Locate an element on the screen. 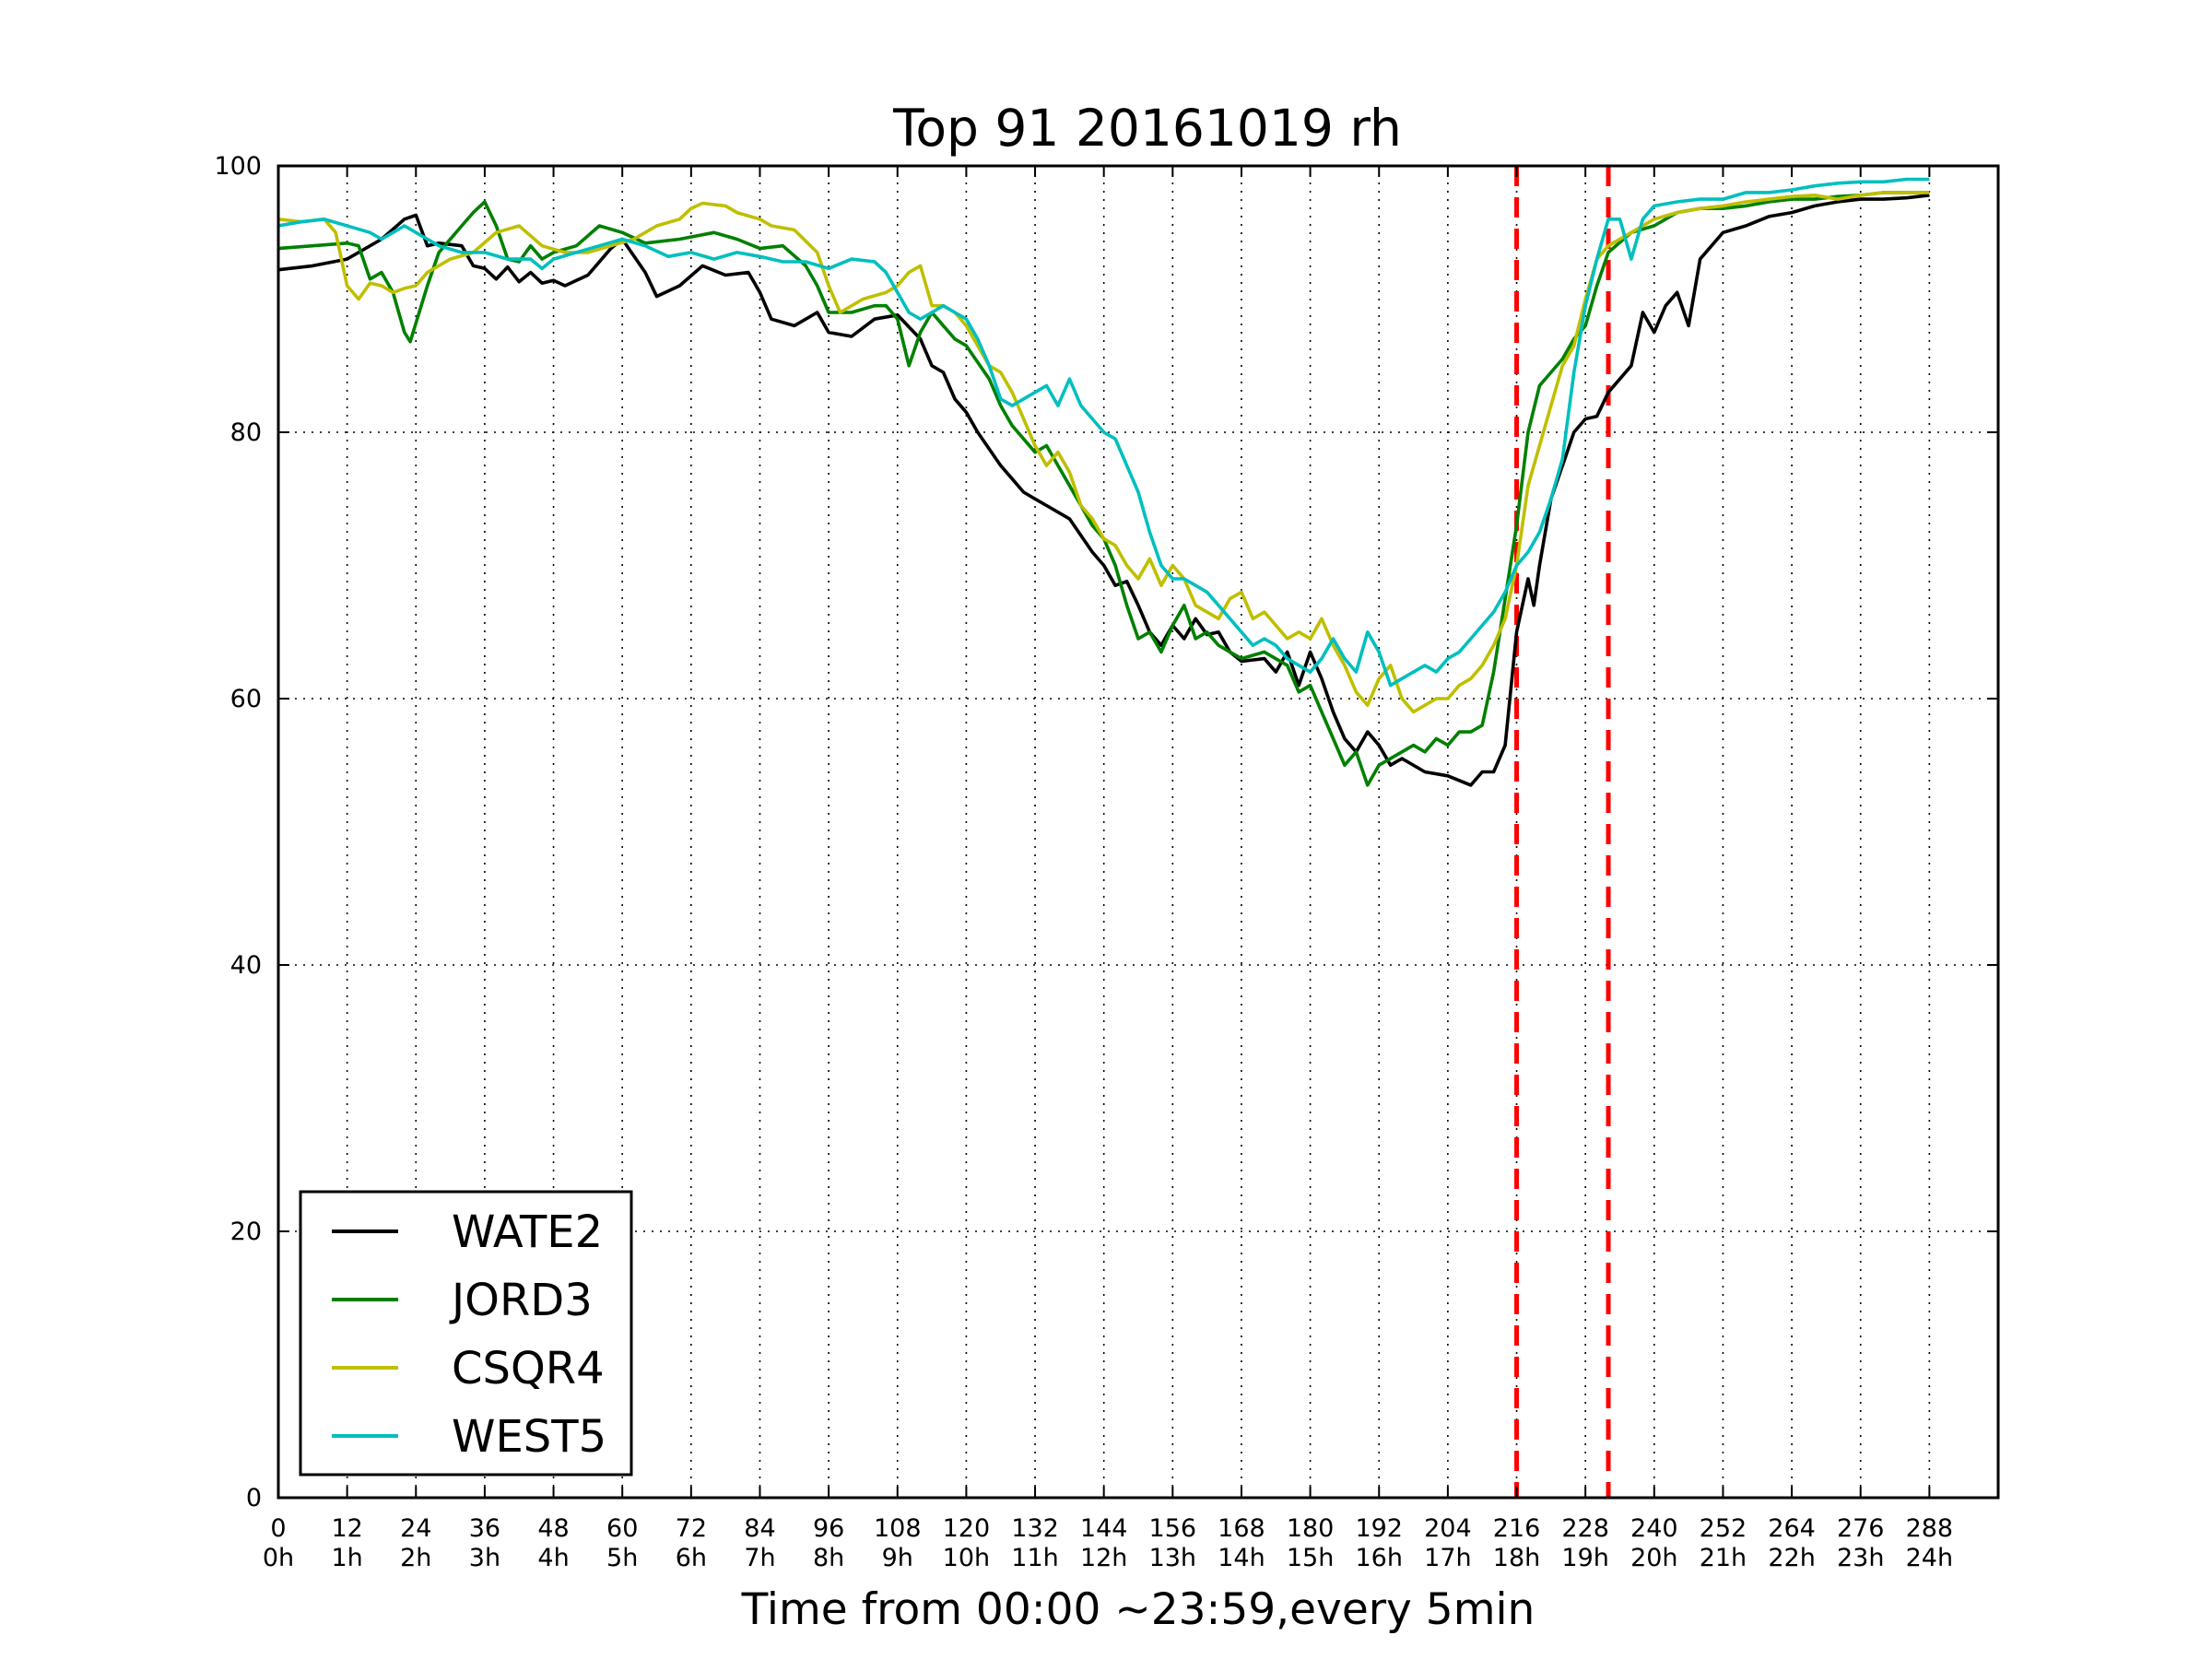  vertical-markers is located at coordinates (1562, 832).